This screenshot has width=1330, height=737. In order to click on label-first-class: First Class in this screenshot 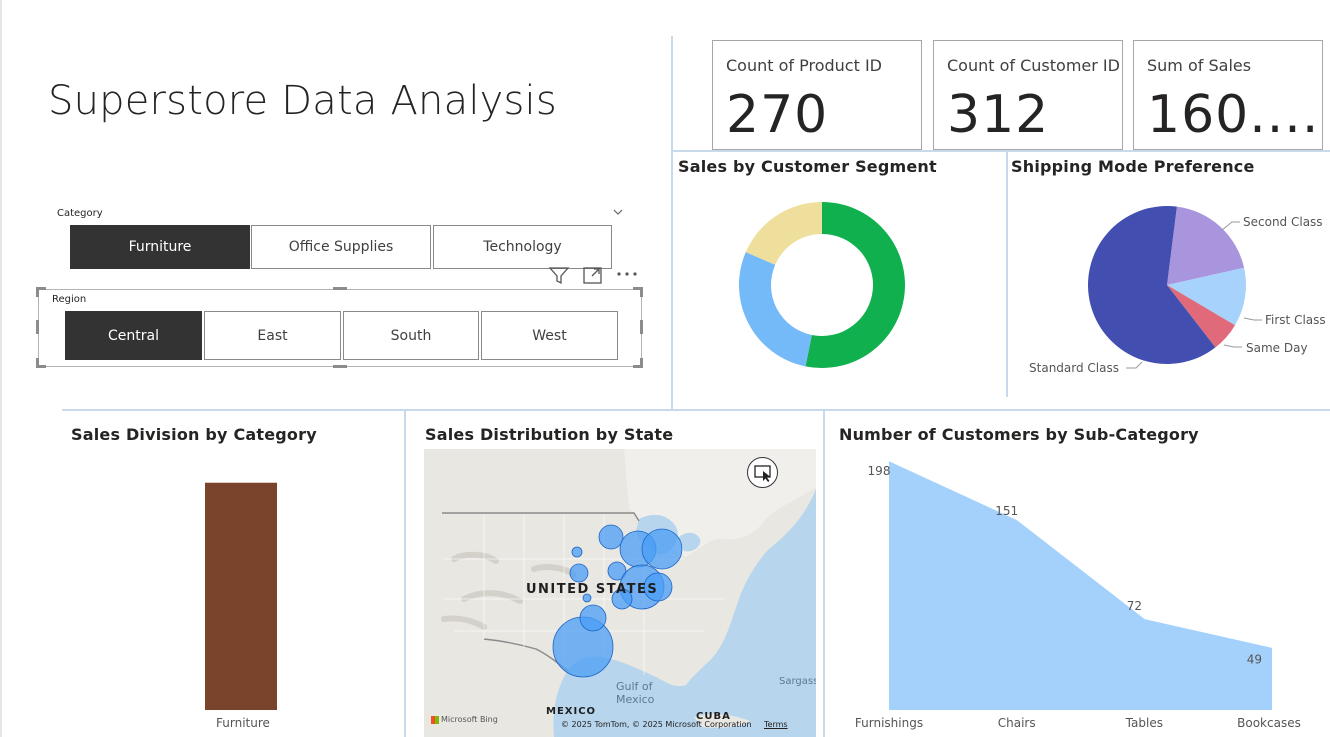, I will do `click(1295, 320)`.